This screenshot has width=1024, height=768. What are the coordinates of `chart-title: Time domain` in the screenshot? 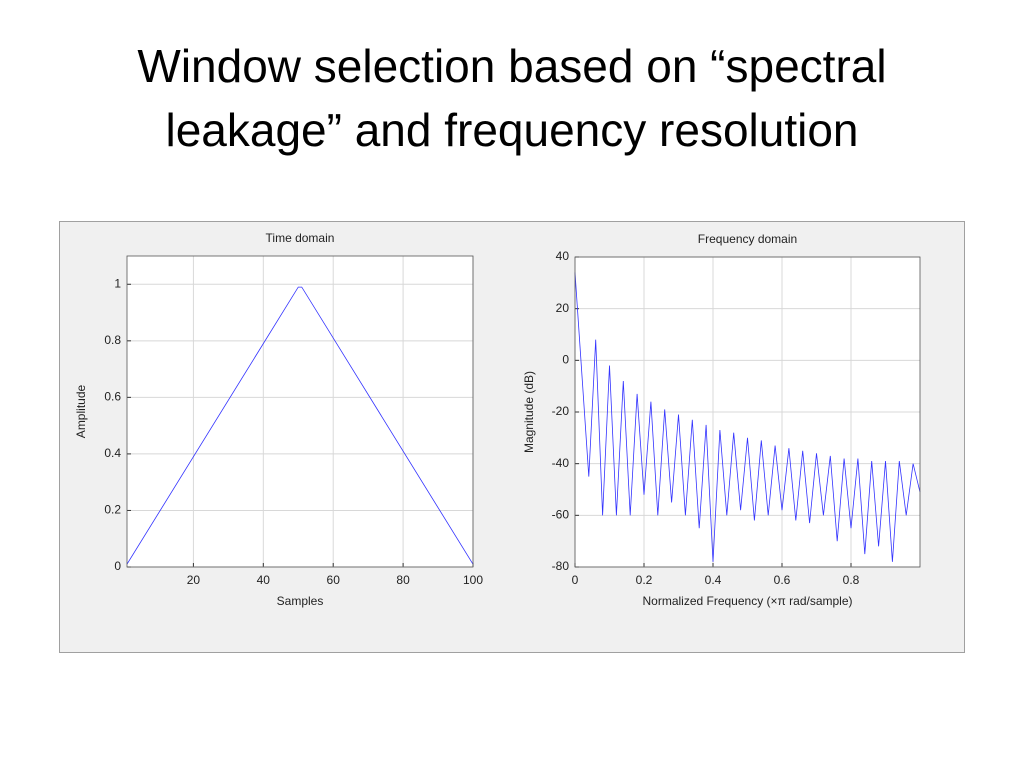 It's located at (300, 238).